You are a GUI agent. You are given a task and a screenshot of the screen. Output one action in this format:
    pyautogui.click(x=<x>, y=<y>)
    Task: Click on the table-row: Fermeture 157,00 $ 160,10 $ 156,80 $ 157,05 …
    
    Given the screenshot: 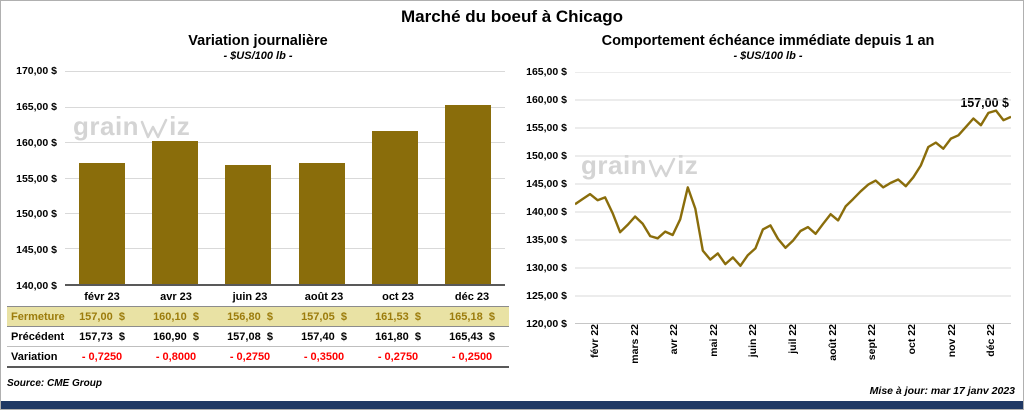 What is the action you would take?
    pyautogui.click(x=258, y=316)
    